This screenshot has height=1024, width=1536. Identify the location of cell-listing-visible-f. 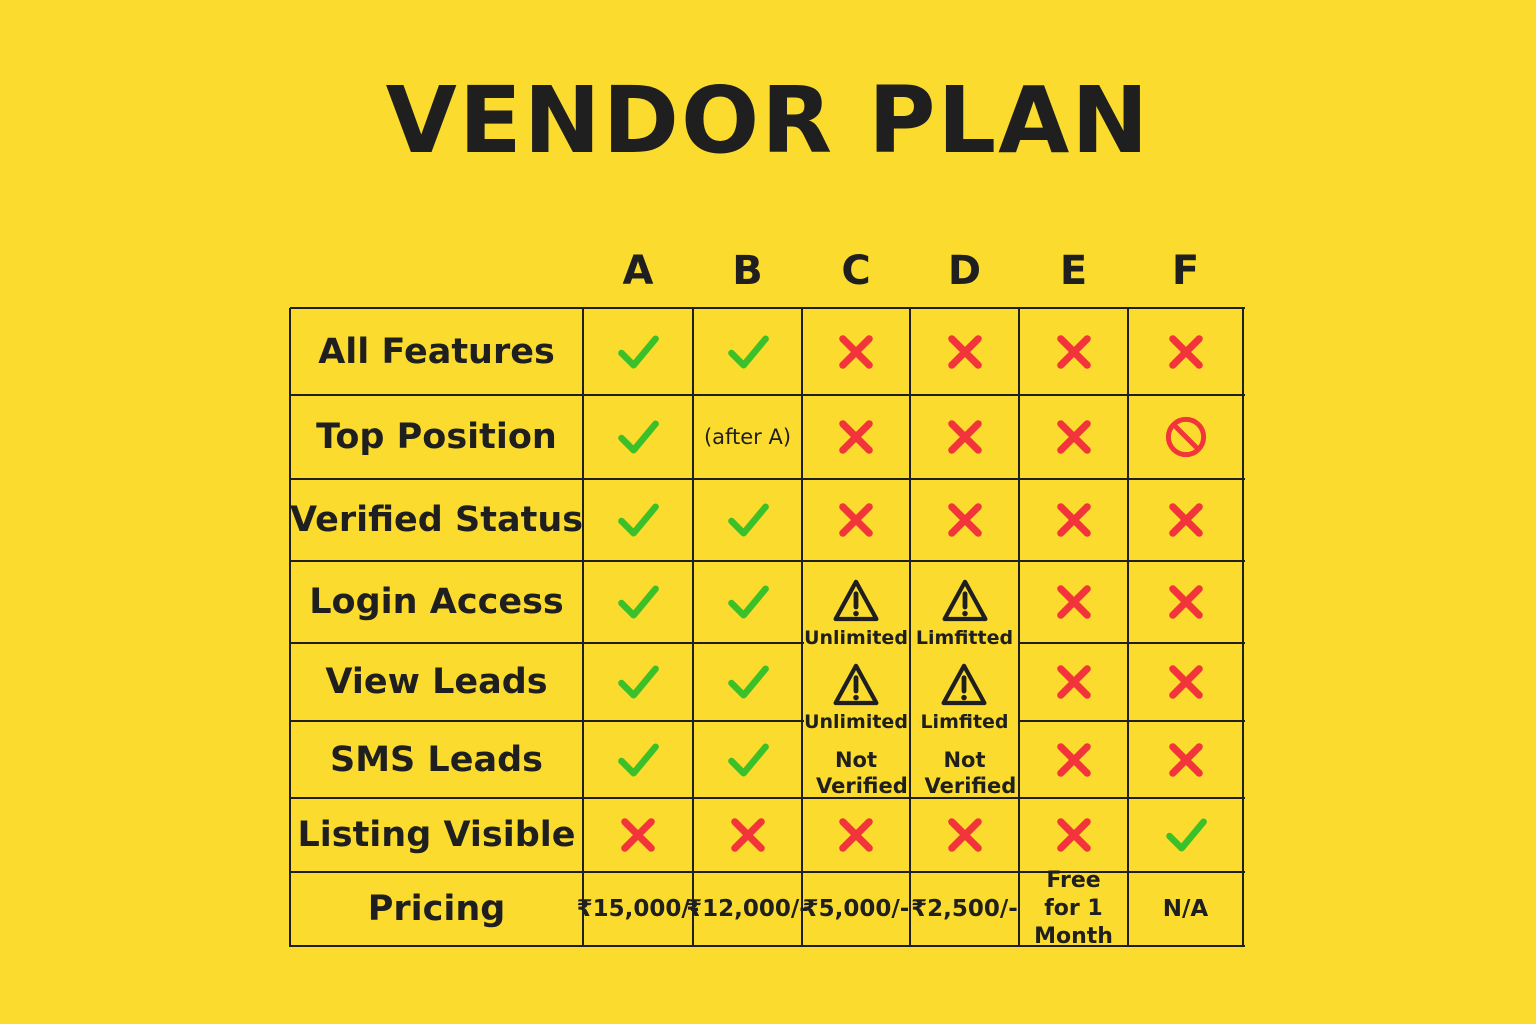
(1185, 835).